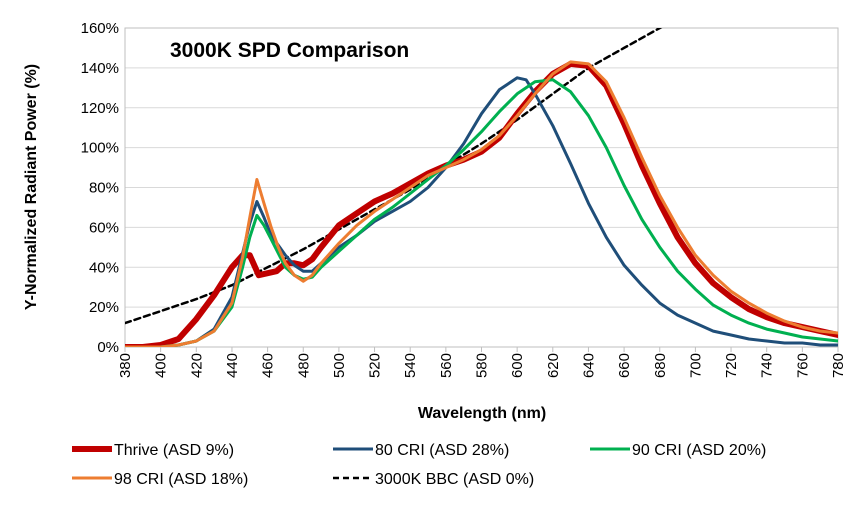  What do you see at coordinates (100, 28) in the screenshot?
I see `y-tick-label: 160%` at bounding box center [100, 28].